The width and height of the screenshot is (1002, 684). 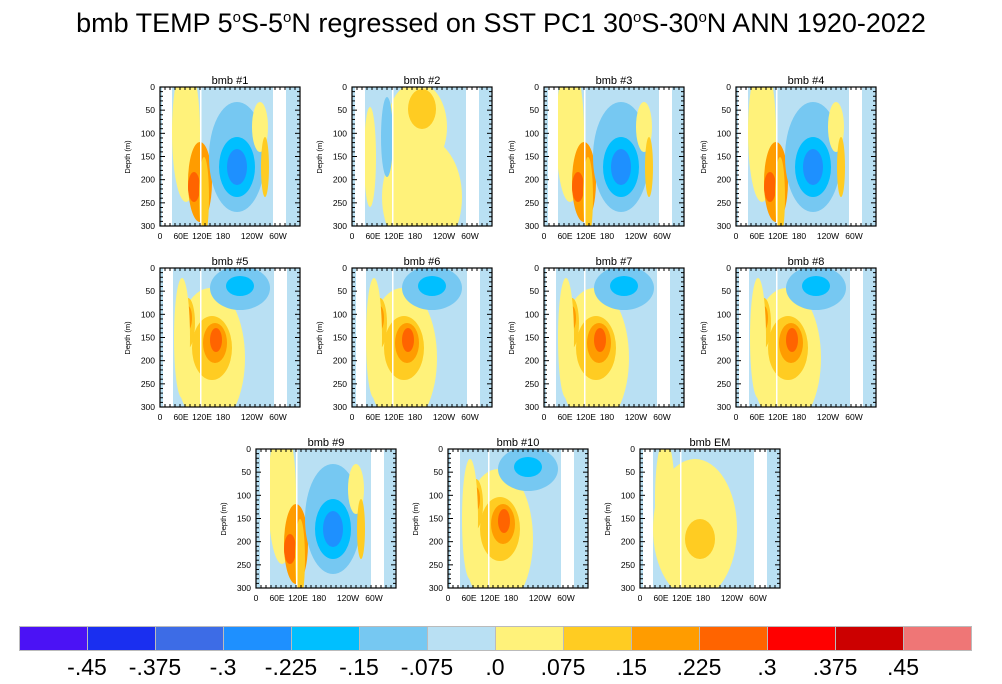 I want to click on colorbar-label: .0, so click(x=495, y=667).